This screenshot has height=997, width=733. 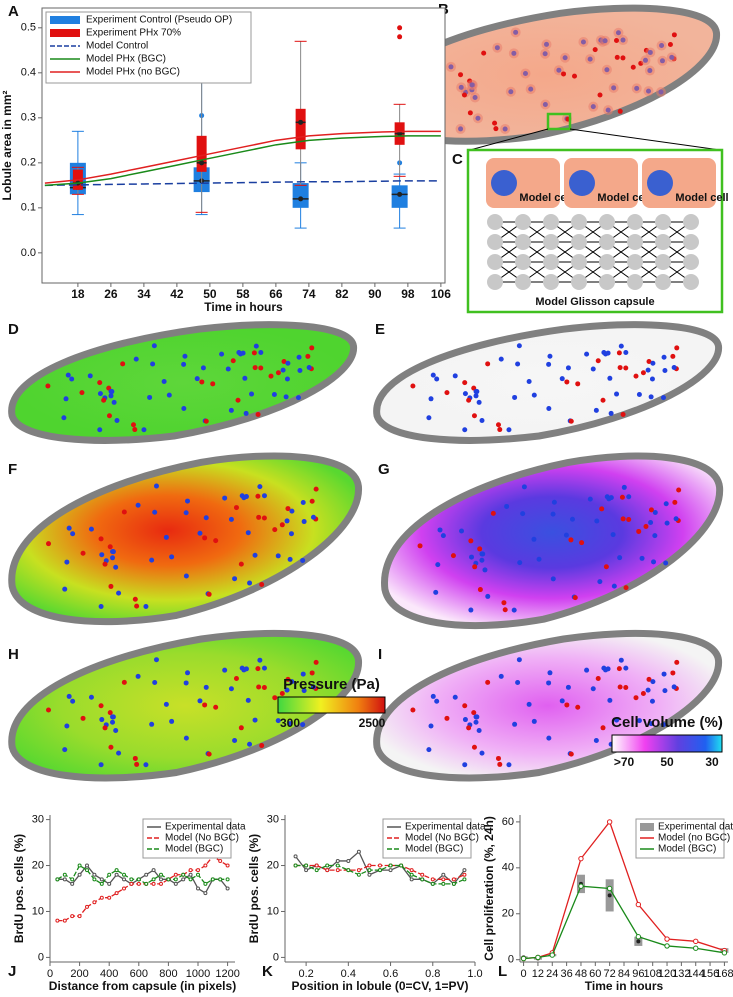 What do you see at coordinates (400, 28) in the screenshot?
I see `outlier` at bounding box center [400, 28].